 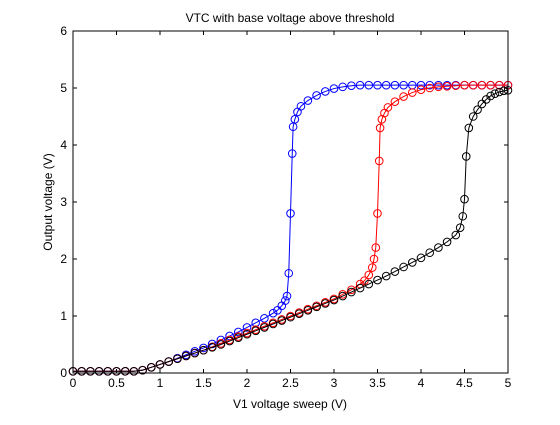 I want to click on x-tick-label: 4.5, so click(x=464, y=383).